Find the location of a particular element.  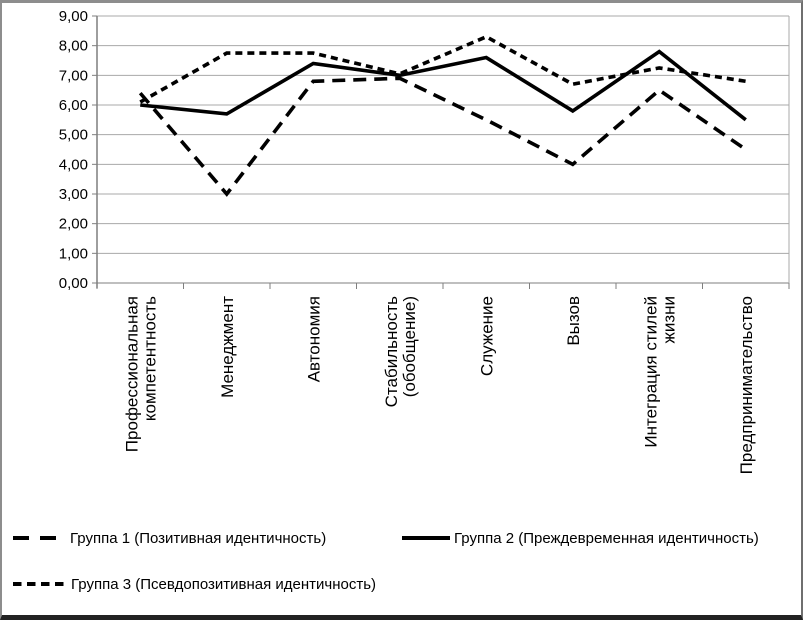

x-category-label-line: Предпринимательство is located at coordinates (746, 385).